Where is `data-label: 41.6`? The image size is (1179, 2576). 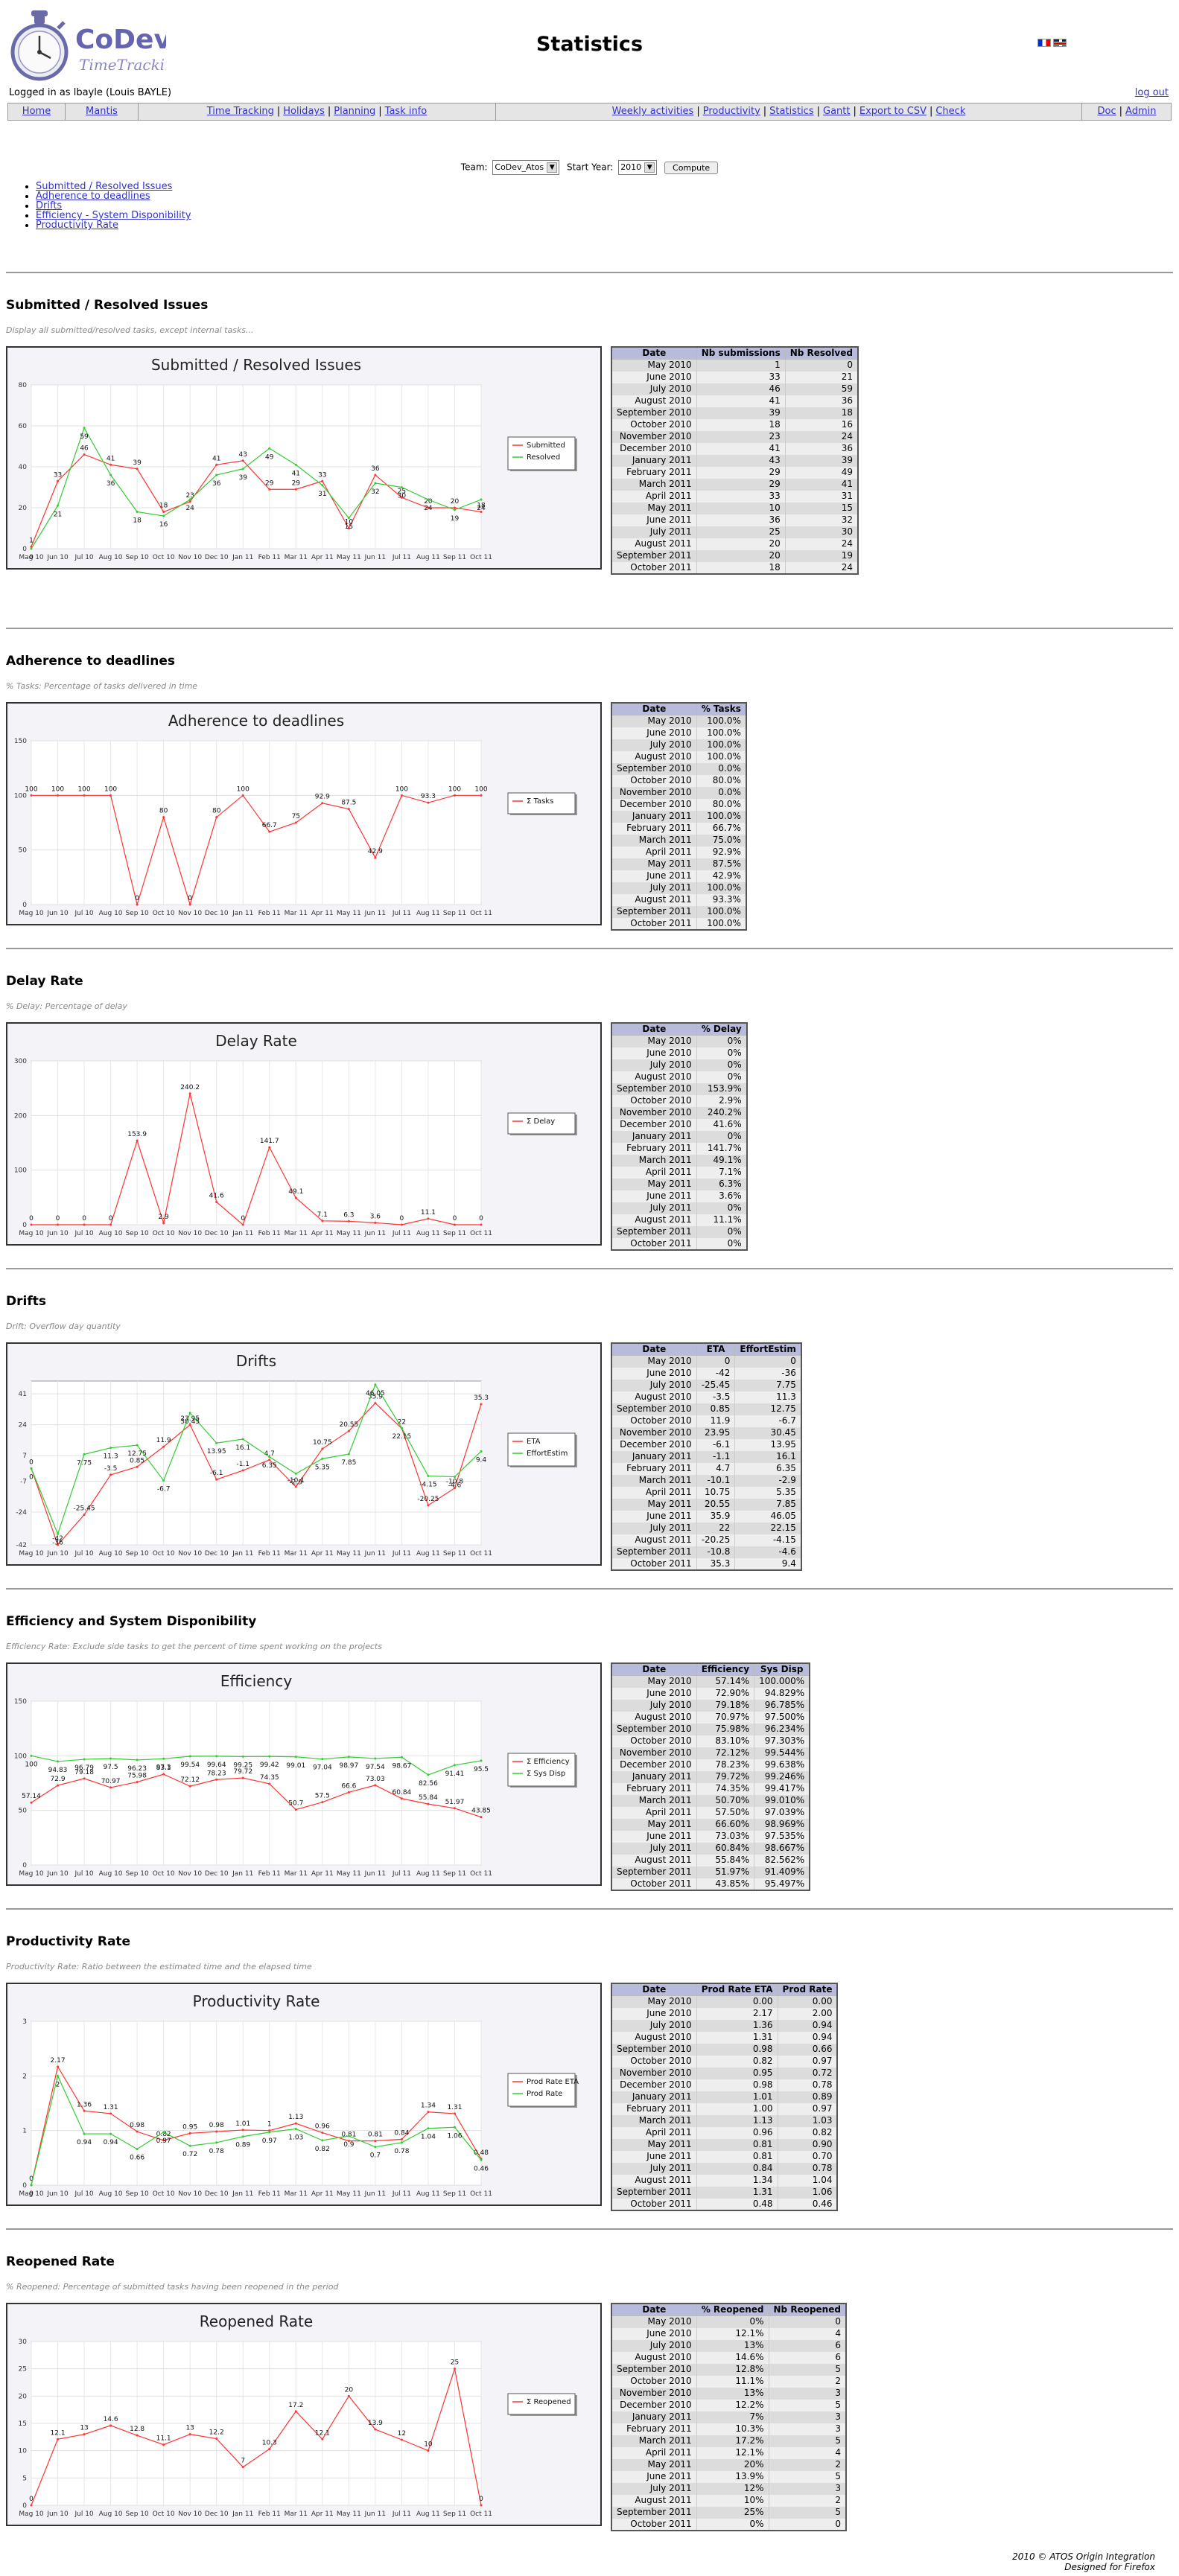 data-label: 41.6 is located at coordinates (216, 1195).